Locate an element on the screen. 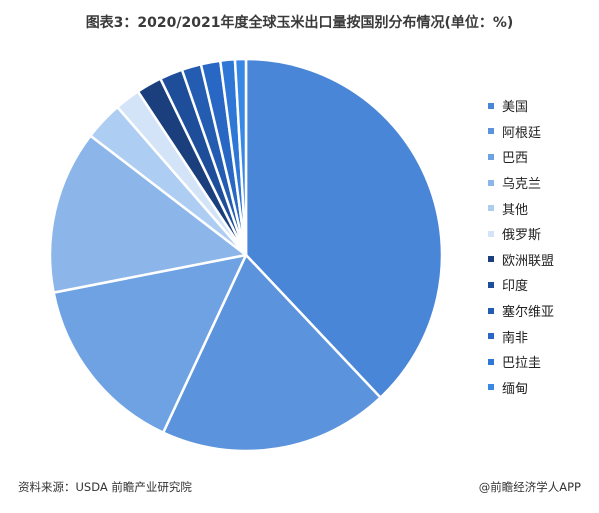 Image resolution: width=599 pixels, height=513 pixels. legend-item-8: 塞尔维亚 is located at coordinates (521, 311).